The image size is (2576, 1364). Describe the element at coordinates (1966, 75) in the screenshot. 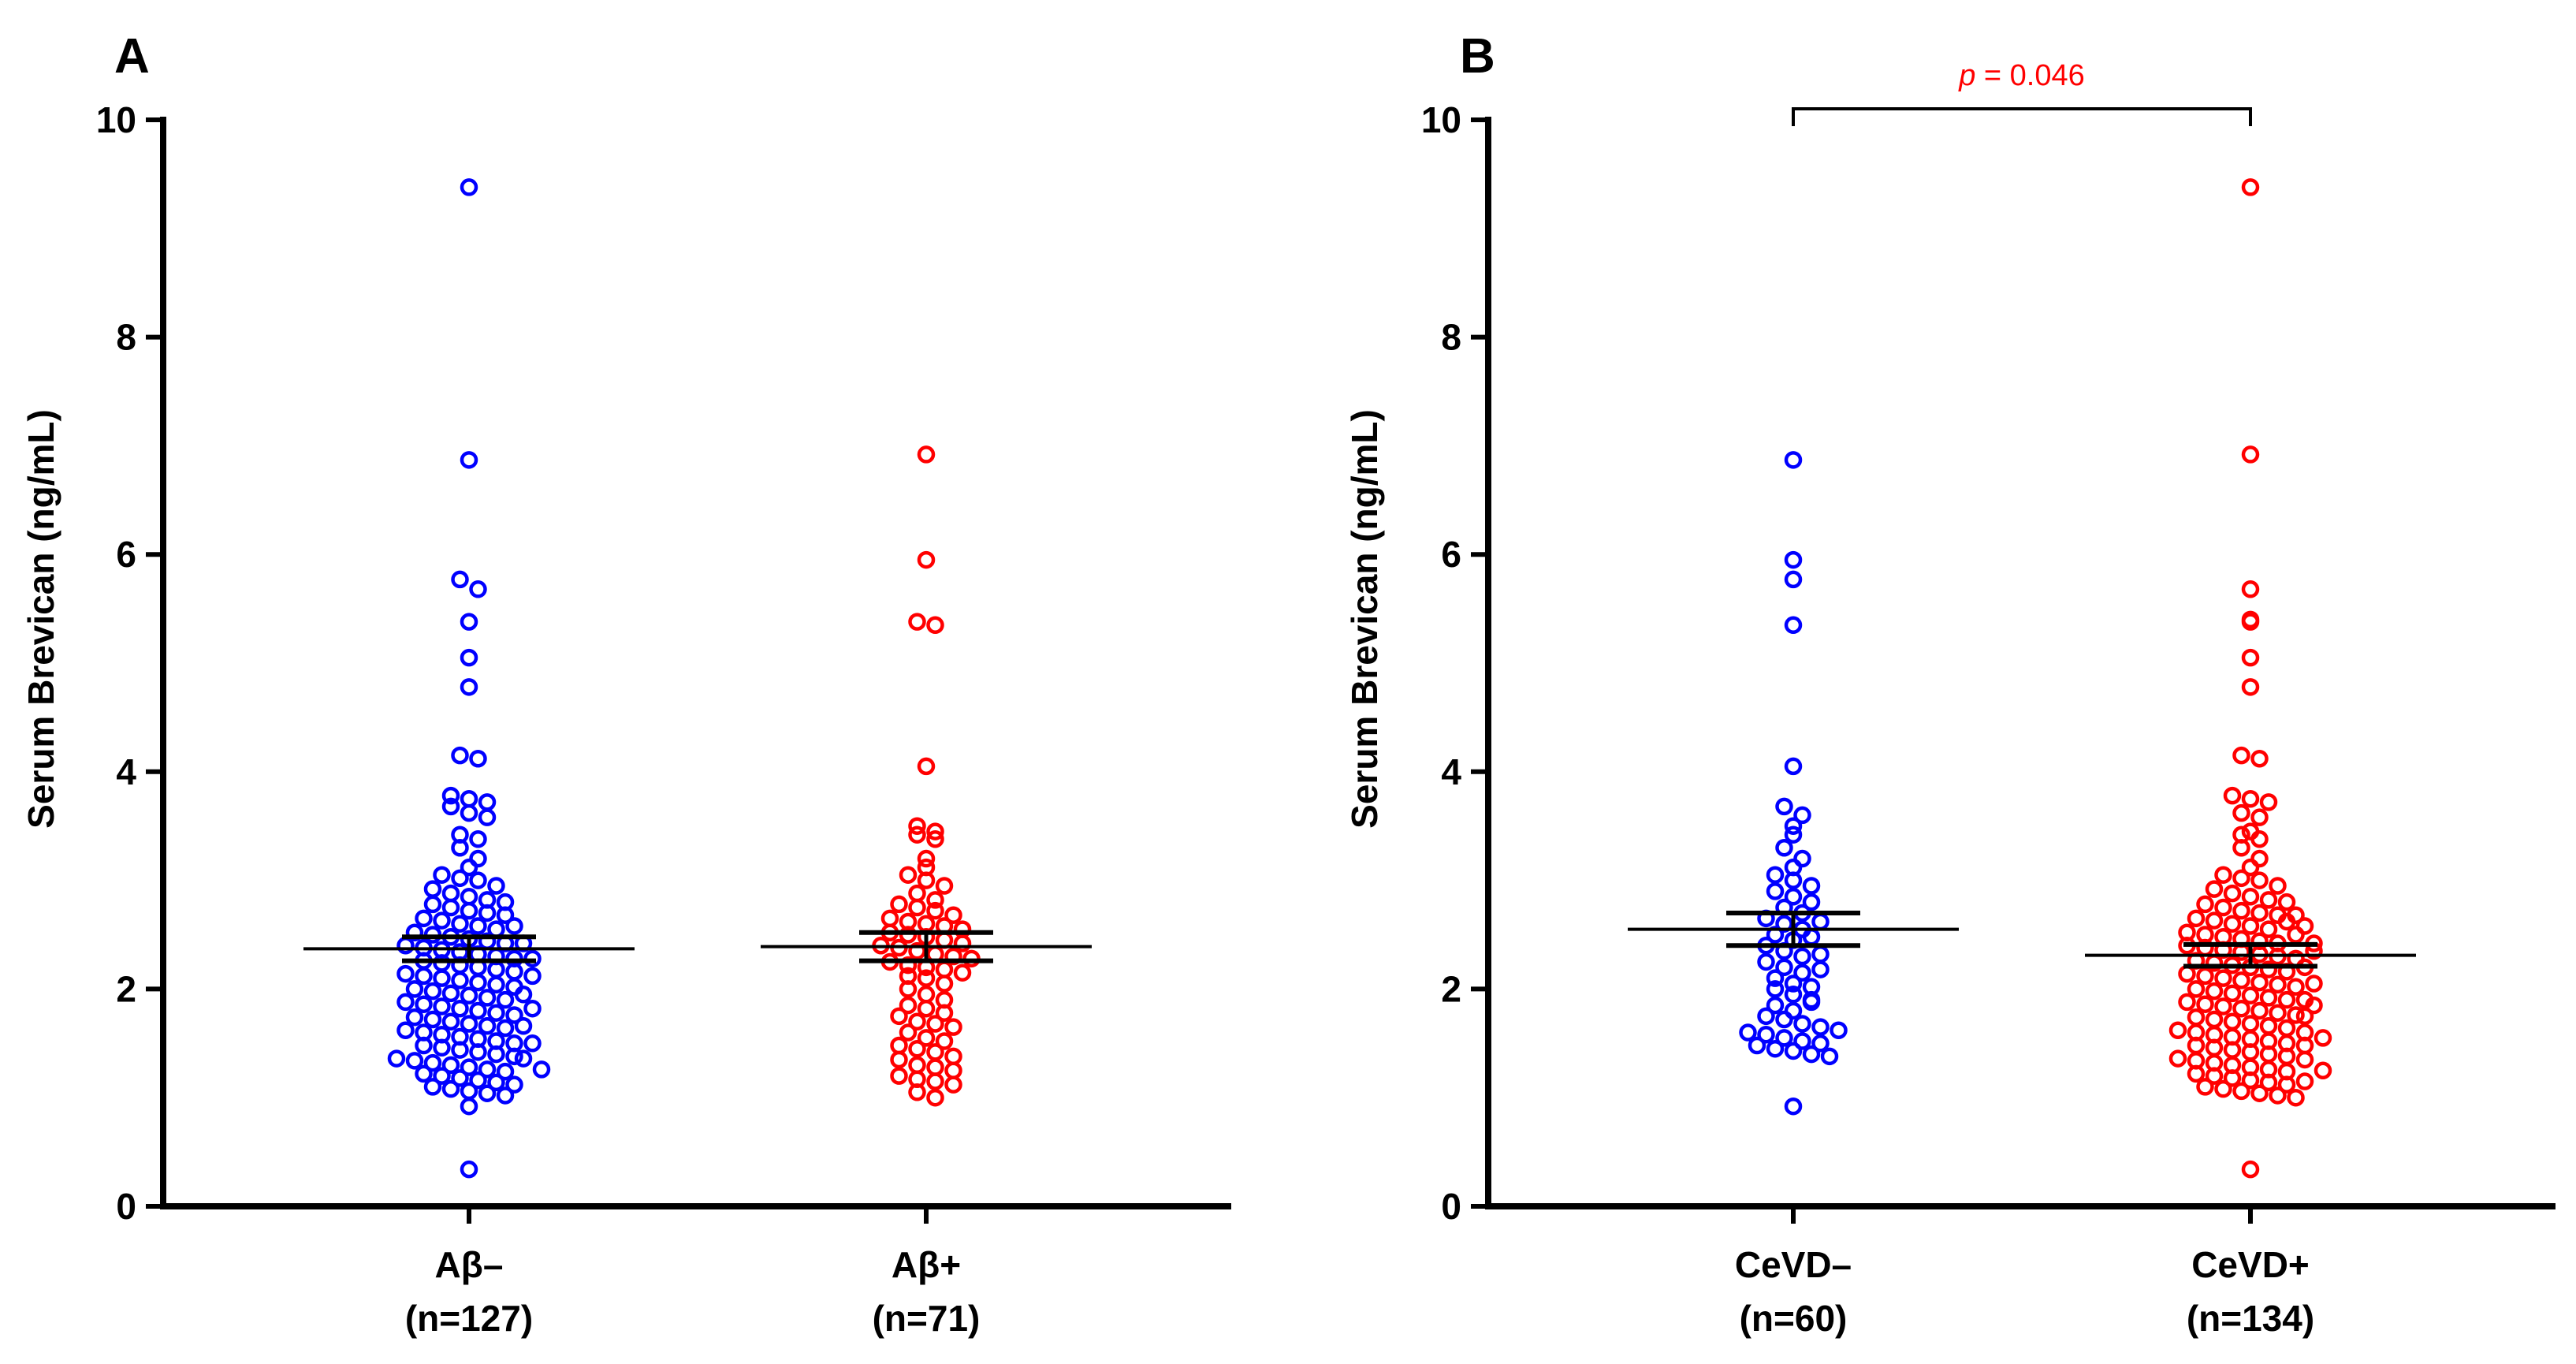

I see `p-value-prefix: p` at that location.